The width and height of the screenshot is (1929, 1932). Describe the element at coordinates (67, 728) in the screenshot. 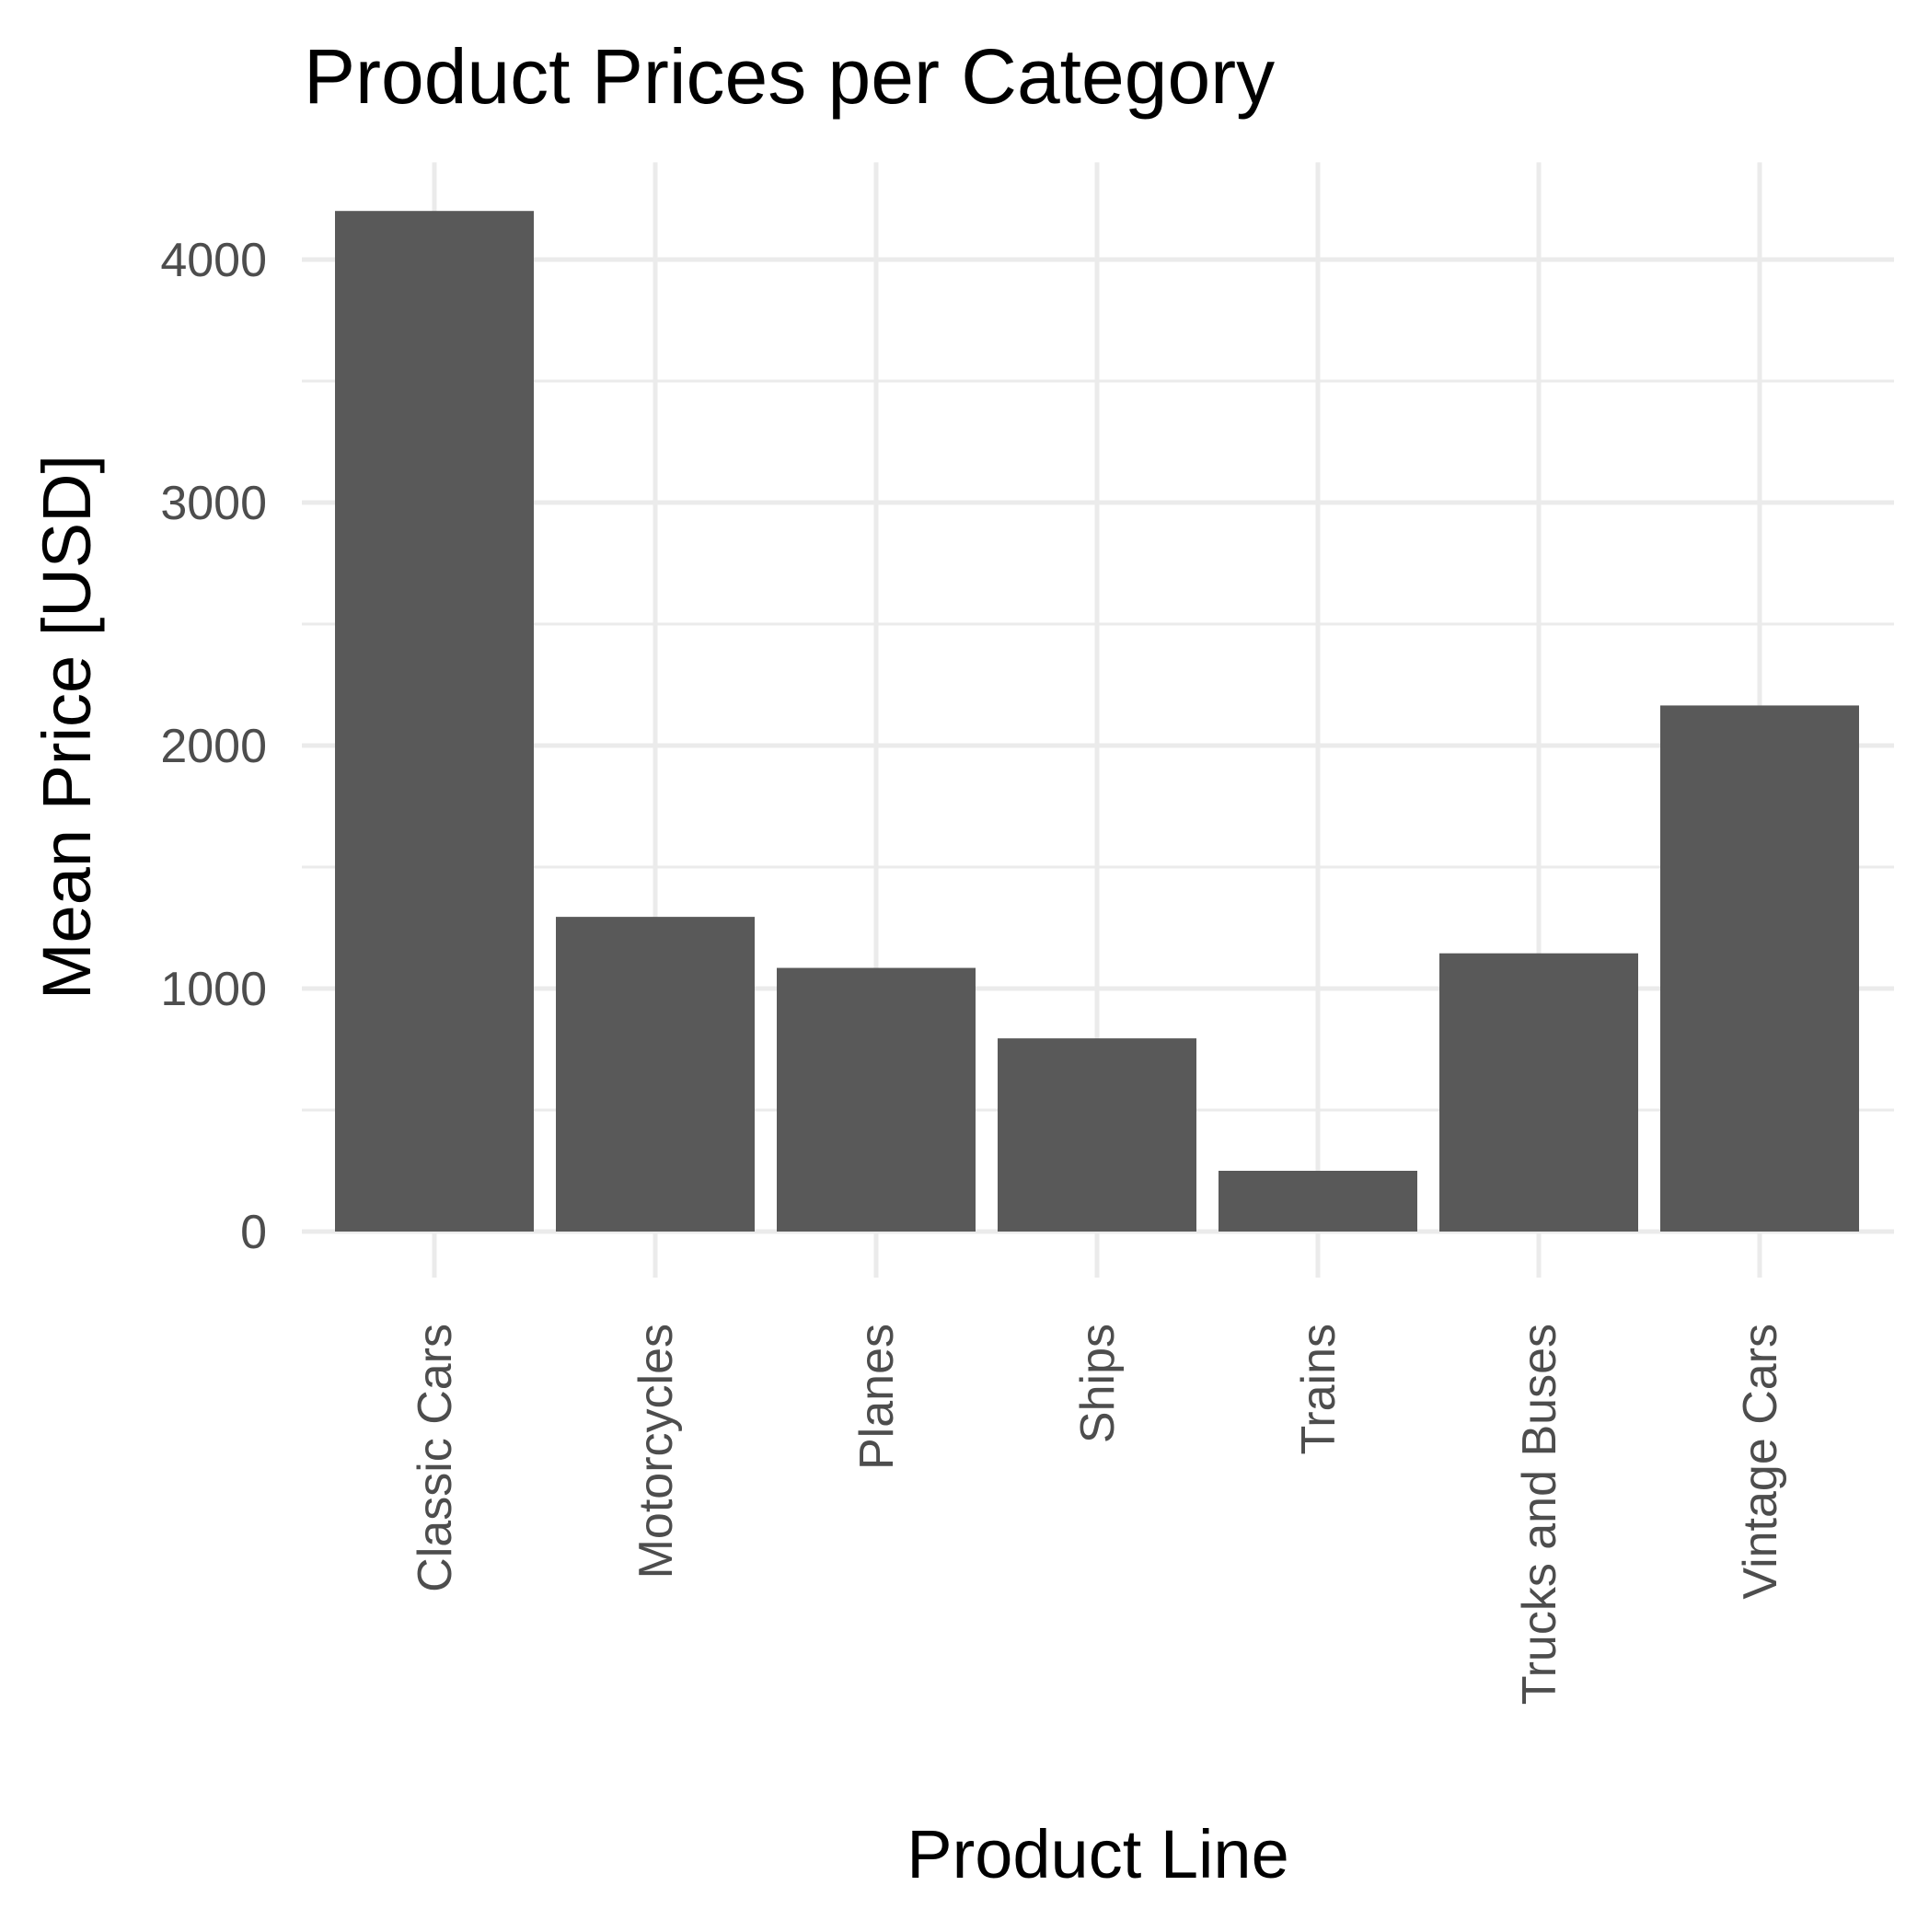

I see `y-axis-title: Mean Price [USD]` at that location.